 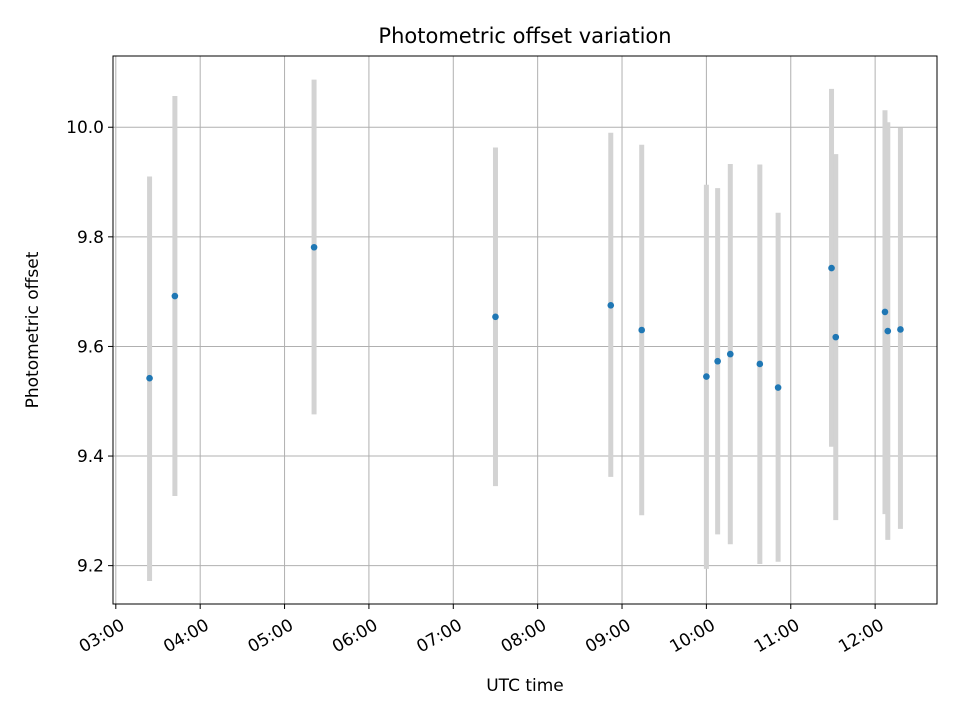 I want to click on y-tick-label: 9.8, so click(x=90, y=238).